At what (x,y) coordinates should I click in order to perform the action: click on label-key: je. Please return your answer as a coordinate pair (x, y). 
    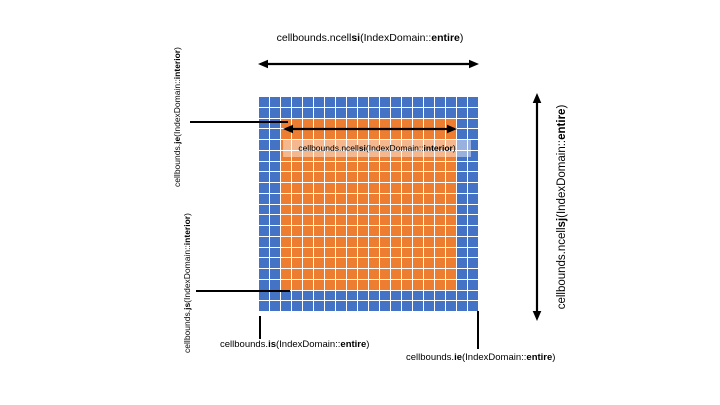
    Looking at the image, I should click on (177, 140).